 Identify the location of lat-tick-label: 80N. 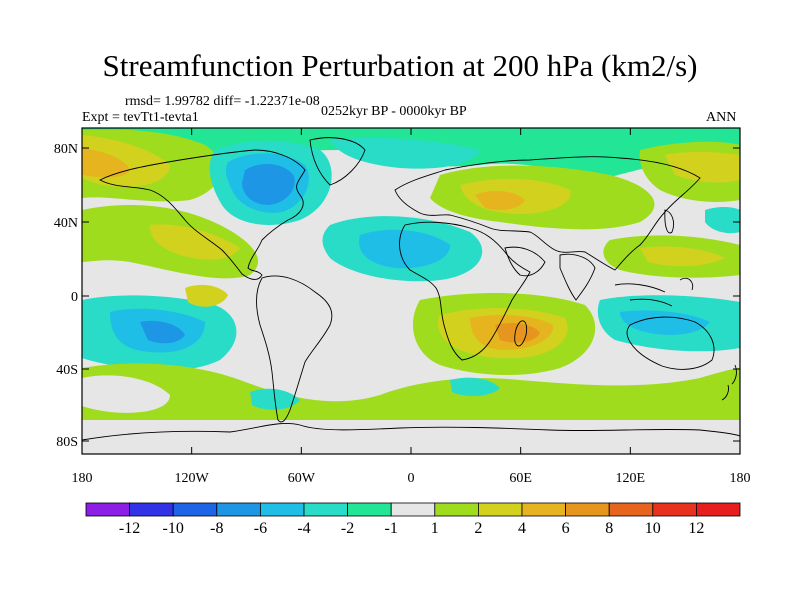
(66, 149).